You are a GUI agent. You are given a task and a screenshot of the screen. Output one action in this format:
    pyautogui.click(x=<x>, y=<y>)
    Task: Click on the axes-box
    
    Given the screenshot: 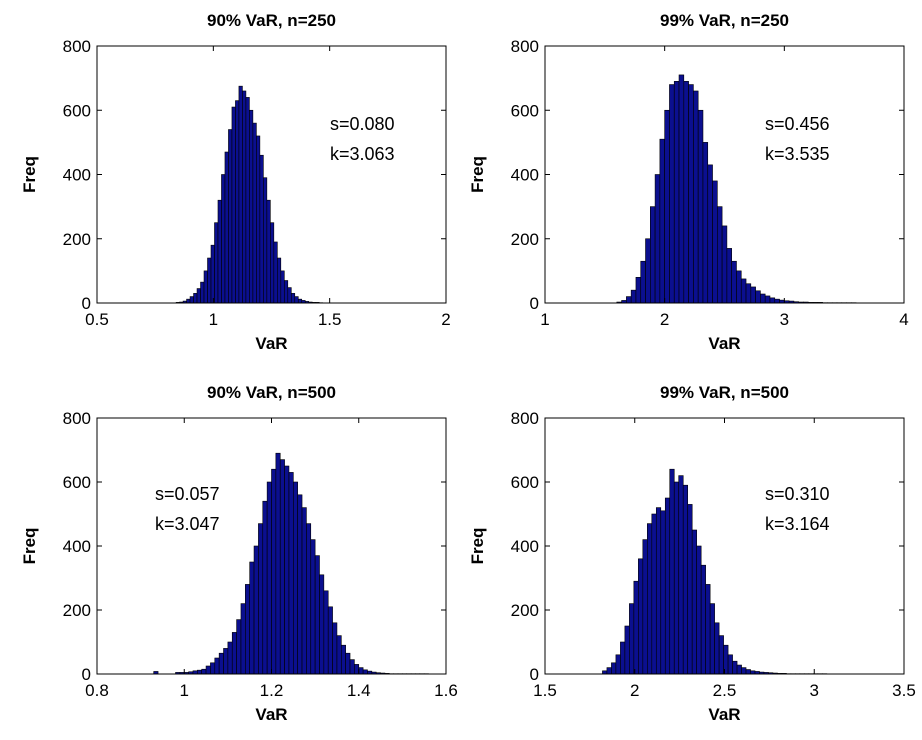 What is the action you would take?
    pyautogui.click(x=724, y=546)
    